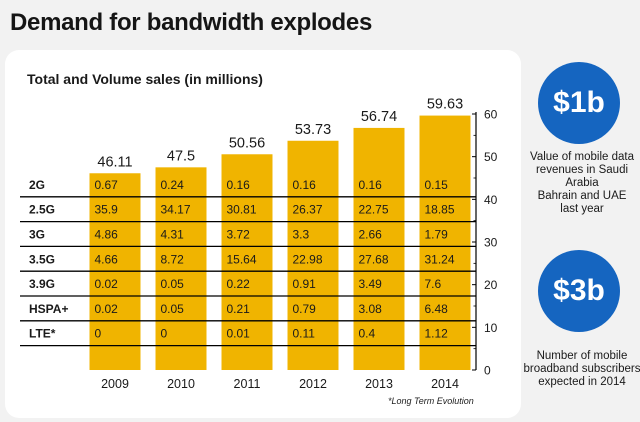 The image size is (640, 422). What do you see at coordinates (145, 79) in the screenshot?
I see `chart-title: Total and Volume sales (in millions)` at bounding box center [145, 79].